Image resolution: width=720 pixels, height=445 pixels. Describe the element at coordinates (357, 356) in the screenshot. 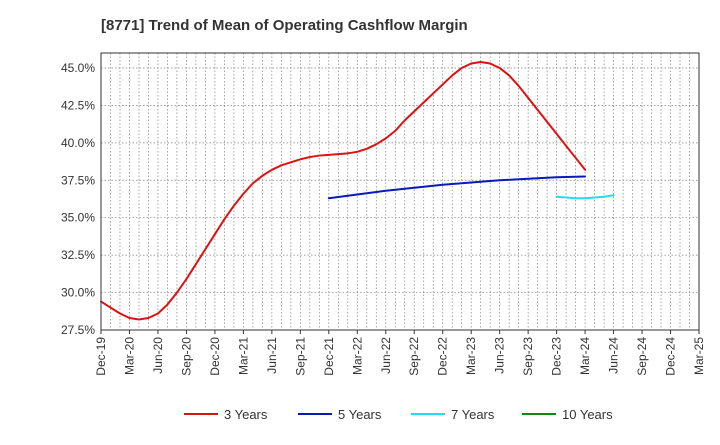

I see `x-tick-label: Mar-22` at that location.